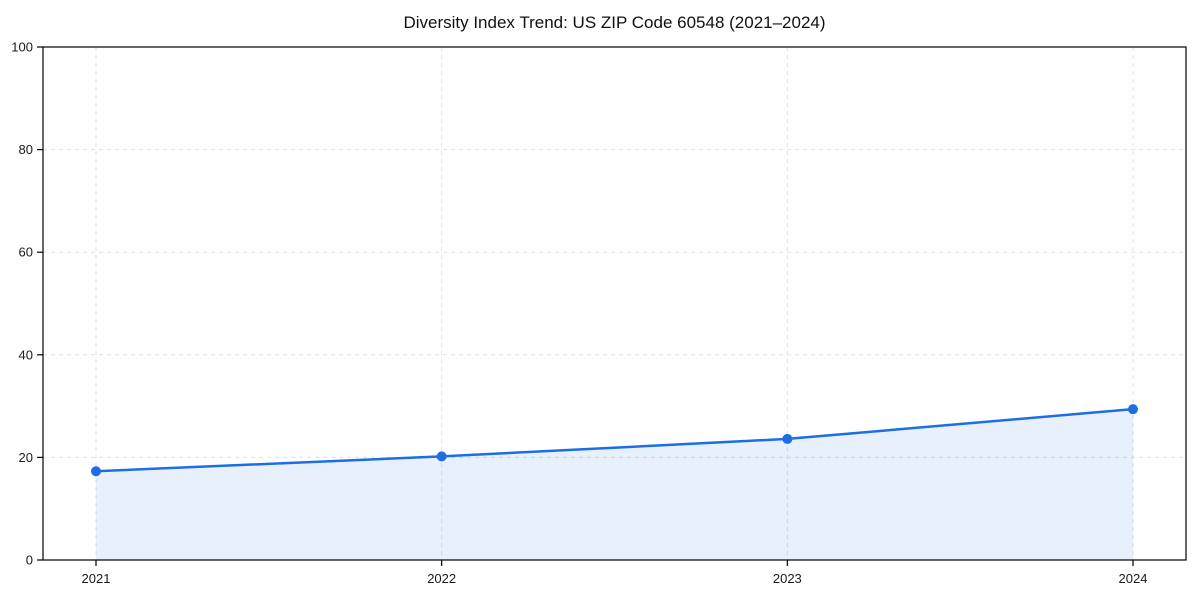 This screenshot has height=600, width=1200. I want to click on y-tick-label: 80, so click(26, 149).